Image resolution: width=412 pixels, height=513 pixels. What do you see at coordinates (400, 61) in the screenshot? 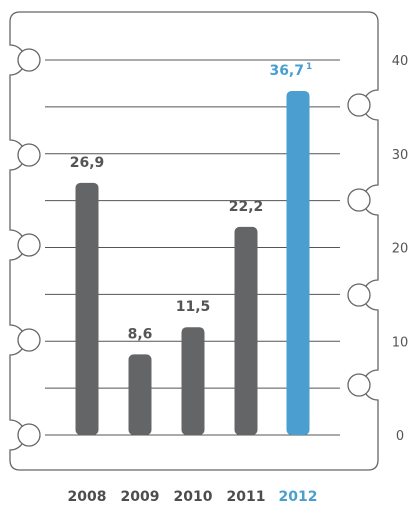
I see `y-tick-label: 40` at bounding box center [400, 61].